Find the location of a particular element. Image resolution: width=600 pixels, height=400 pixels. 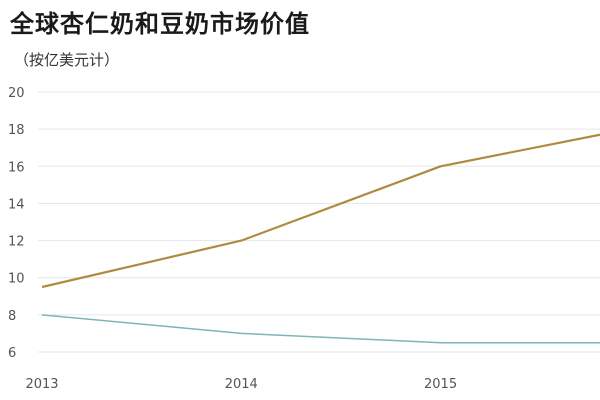

chart-subtitle: （按亿美元计） is located at coordinates (67, 60).